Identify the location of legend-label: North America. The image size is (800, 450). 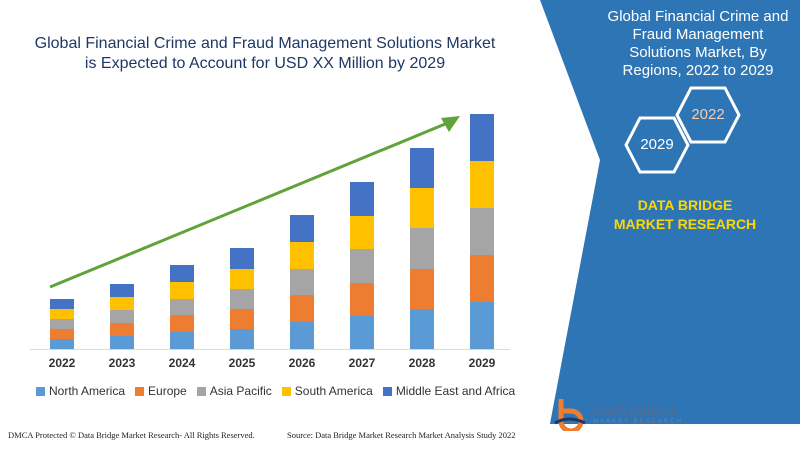
(87, 391).